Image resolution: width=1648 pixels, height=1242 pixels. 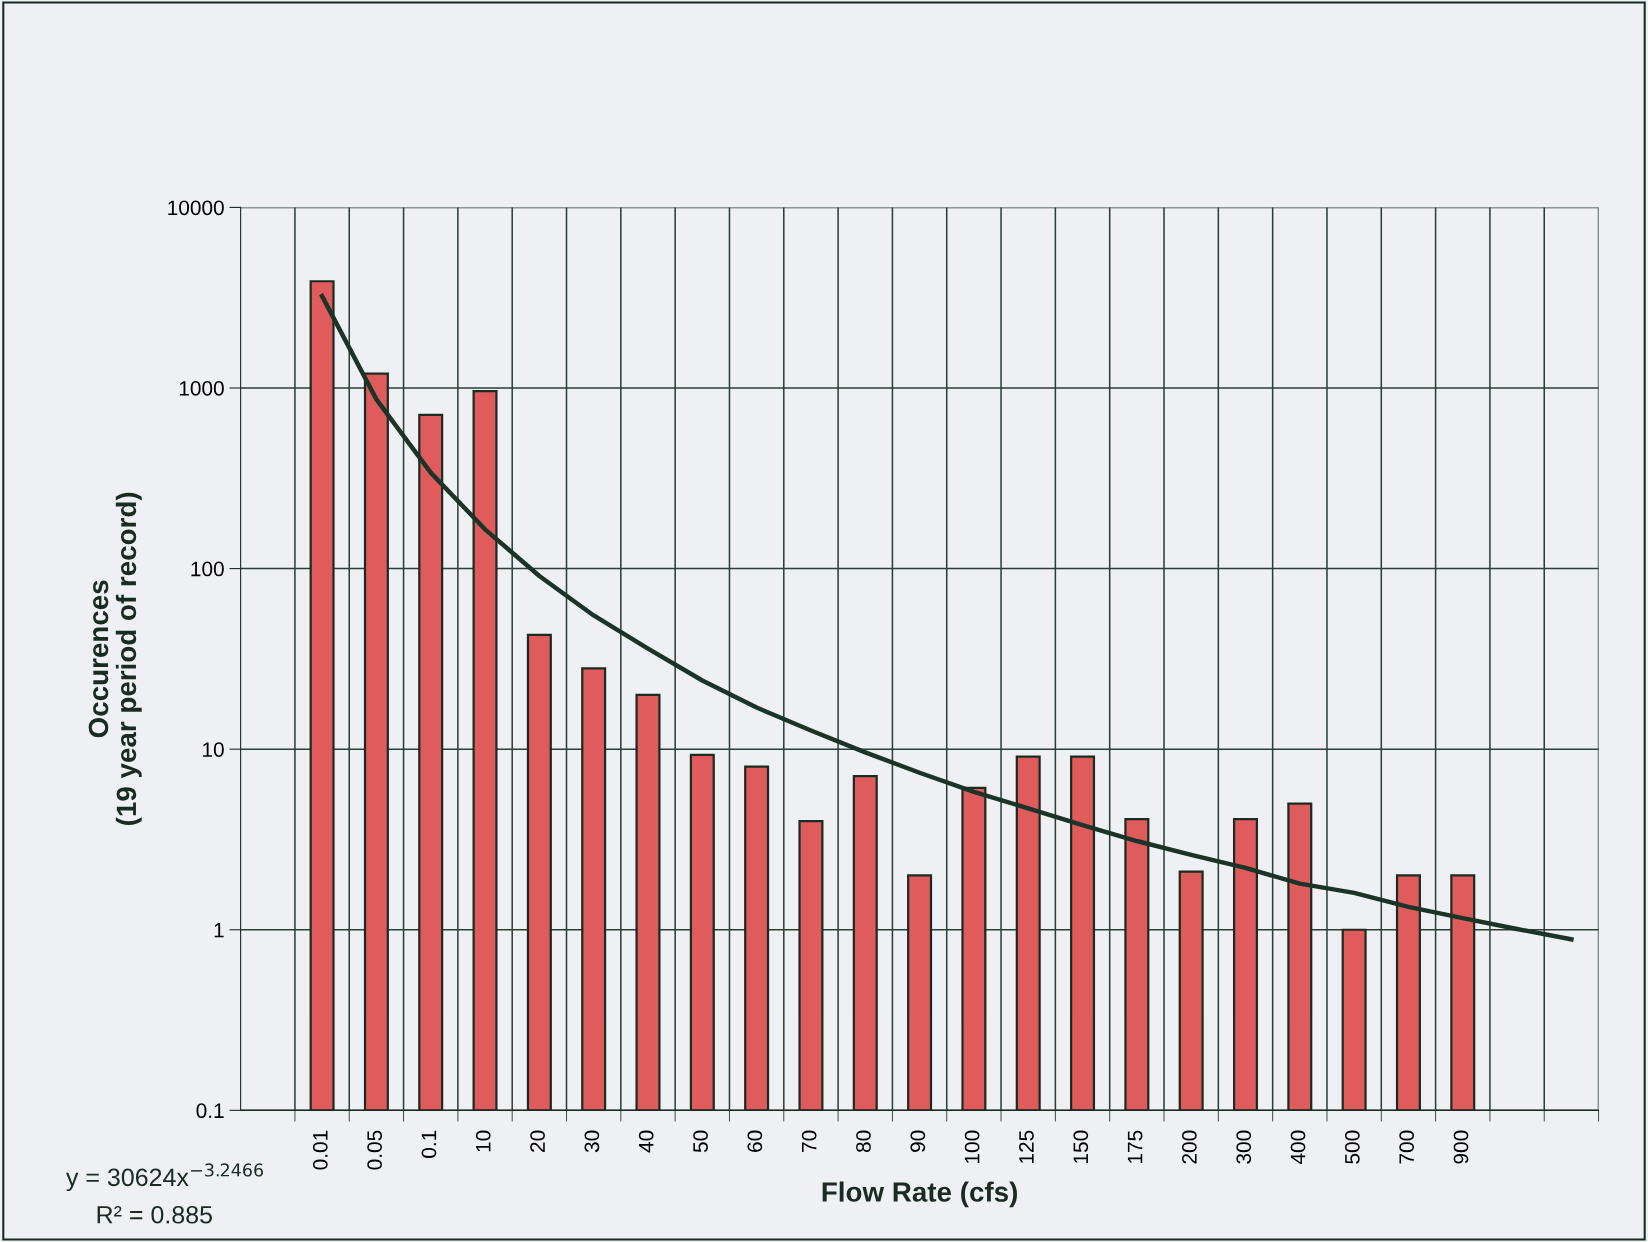 What do you see at coordinates (919, 1194) in the screenshot?
I see `x-axis-title: Flow Rate (cfs)` at bounding box center [919, 1194].